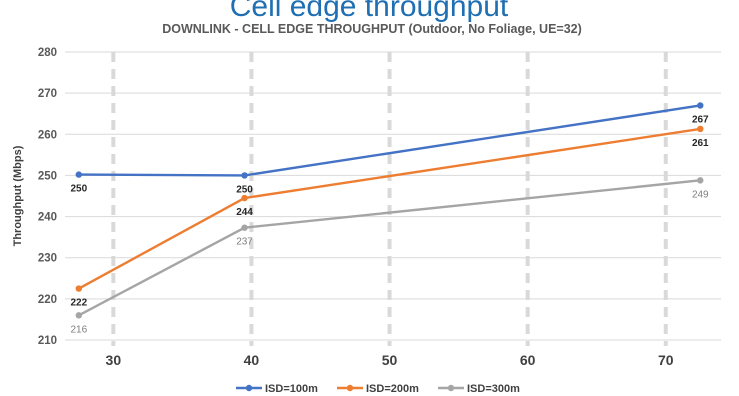 The height and width of the screenshot is (396, 739). What do you see at coordinates (78, 303) in the screenshot?
I see `data-label-isd-200m: 222` at bounding box center [78, 303].